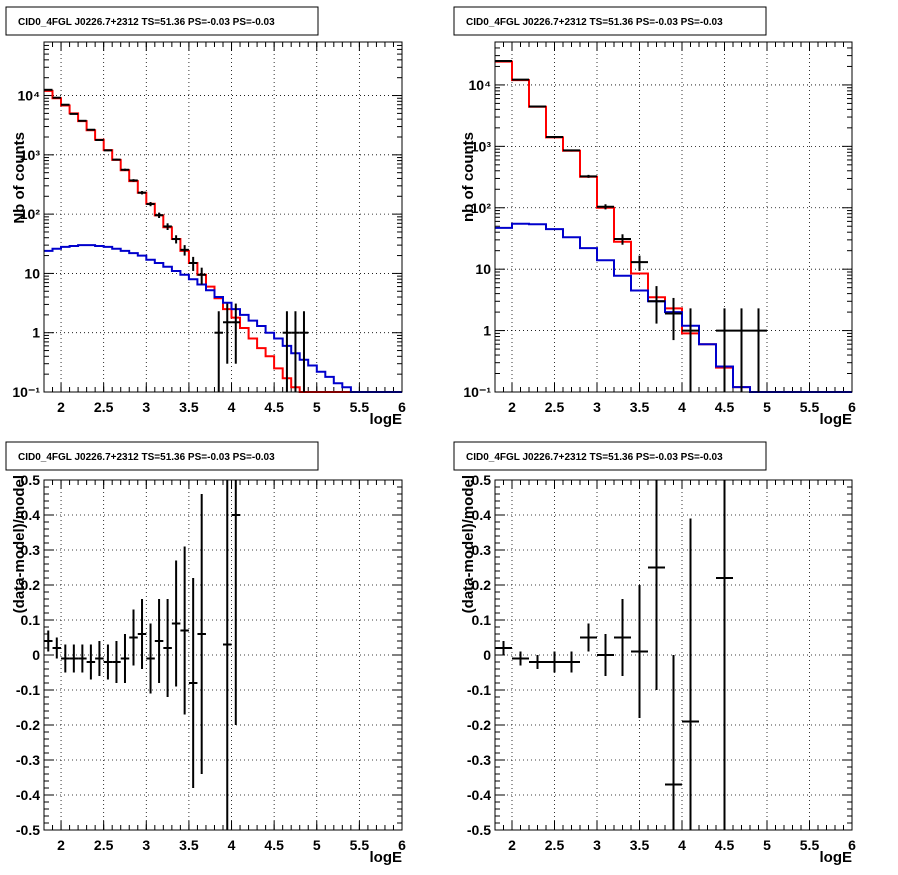 The width and height of the screenshot is (898, 875). What do you see at coordinates (468, 177) in the screenshot?
I see `y-axis-label: nb of counts` at bounding box center [468, 177].